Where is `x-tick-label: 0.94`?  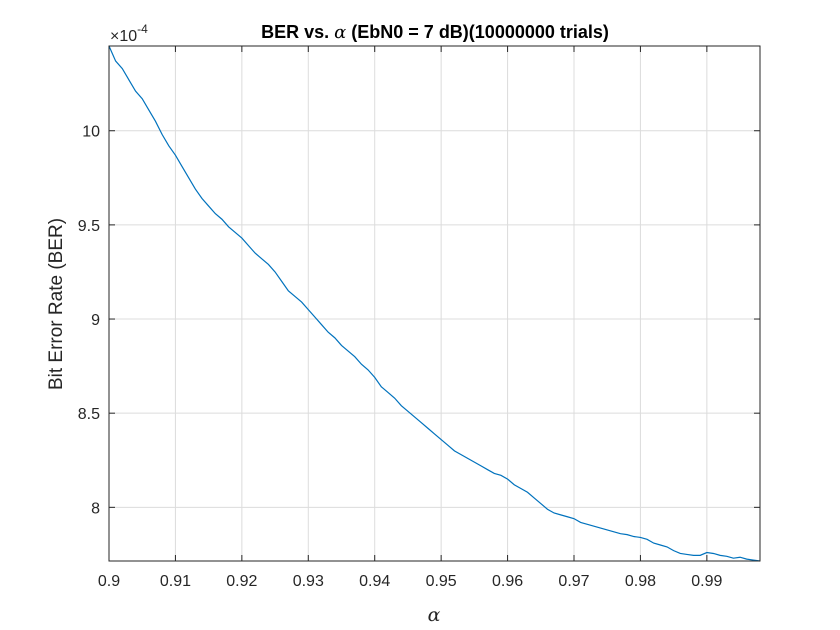
x-tick-label: 0.94 is located at coordinates (374, 581).